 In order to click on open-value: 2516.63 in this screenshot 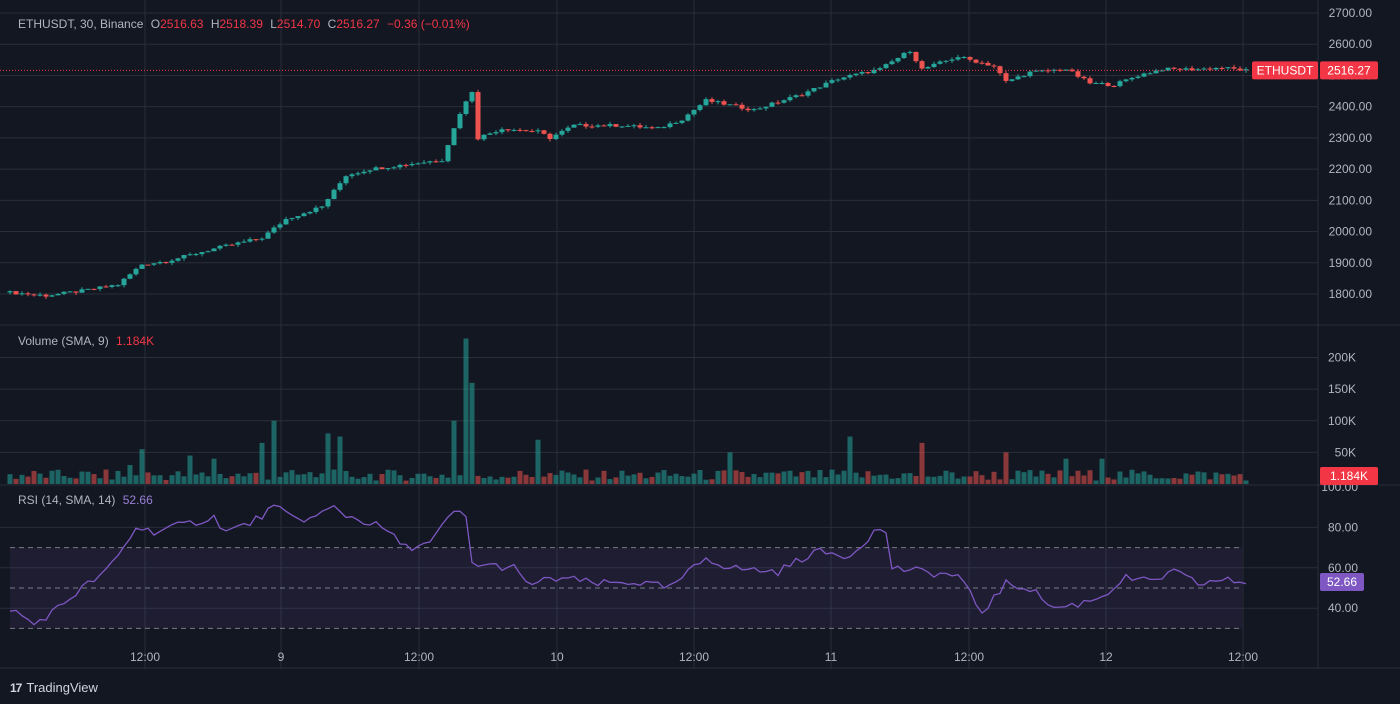, I will do `click(182, 24)`.